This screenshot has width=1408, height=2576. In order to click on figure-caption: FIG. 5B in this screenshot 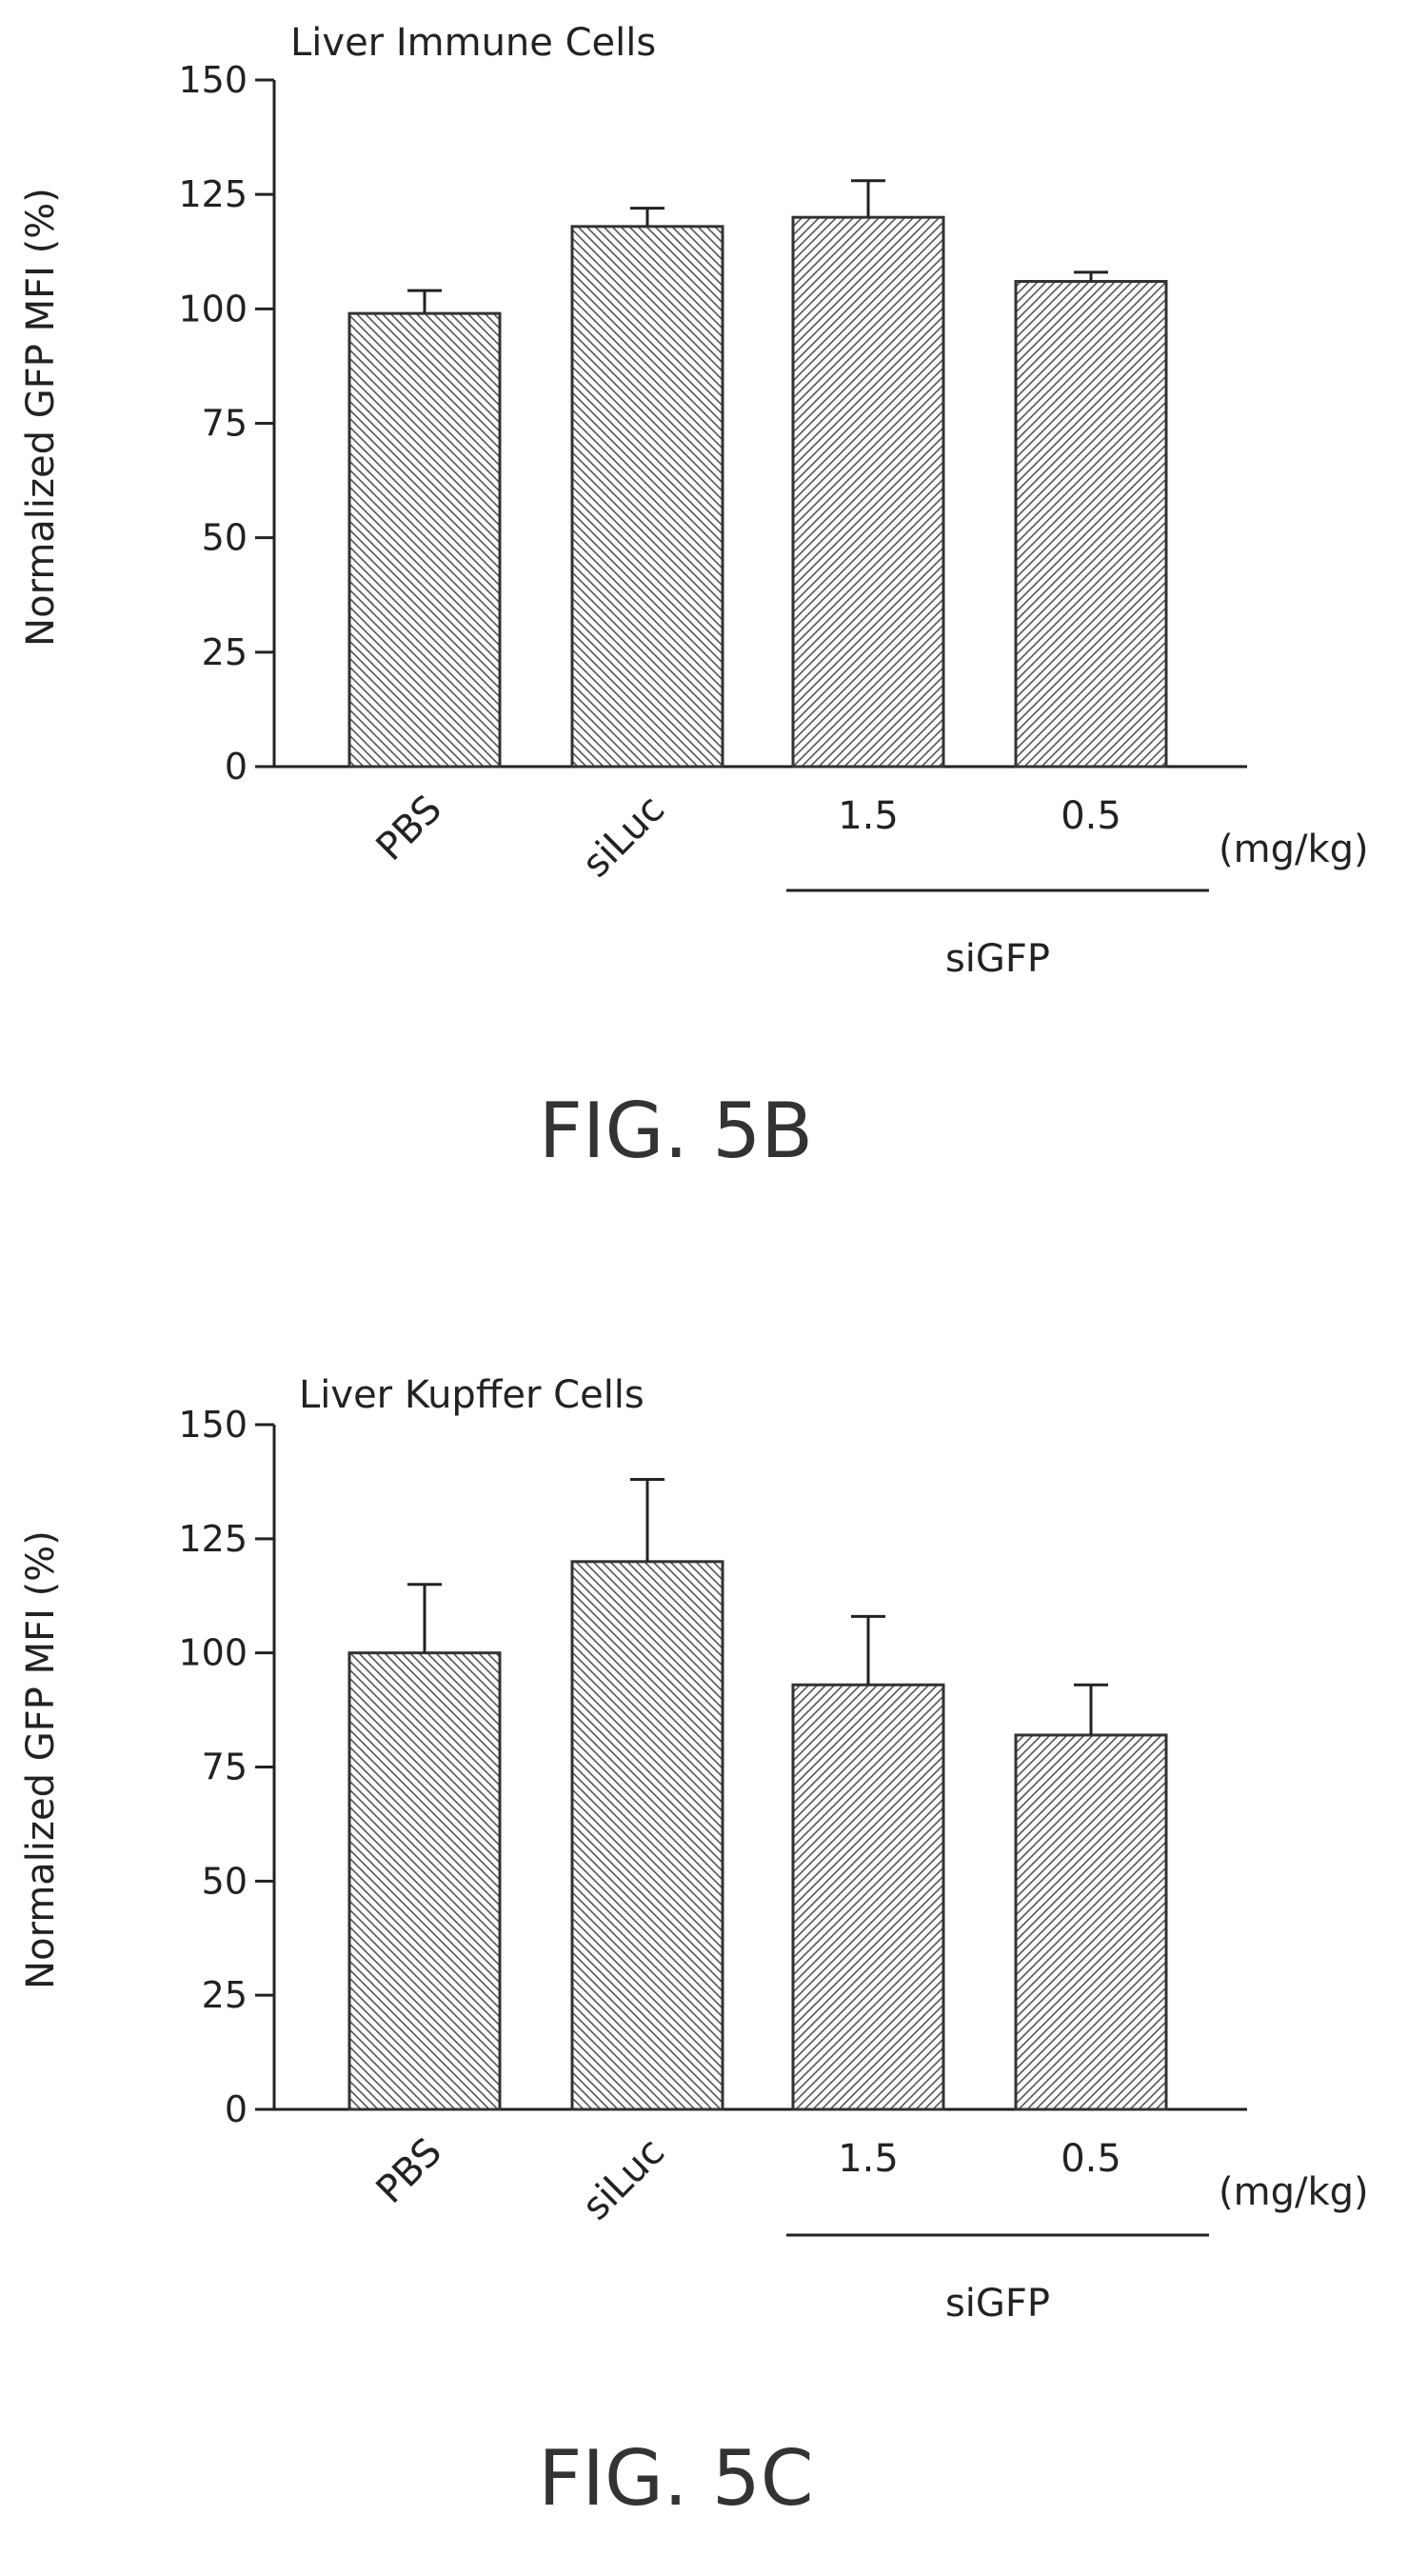, I will do `click(676, 1131)`.